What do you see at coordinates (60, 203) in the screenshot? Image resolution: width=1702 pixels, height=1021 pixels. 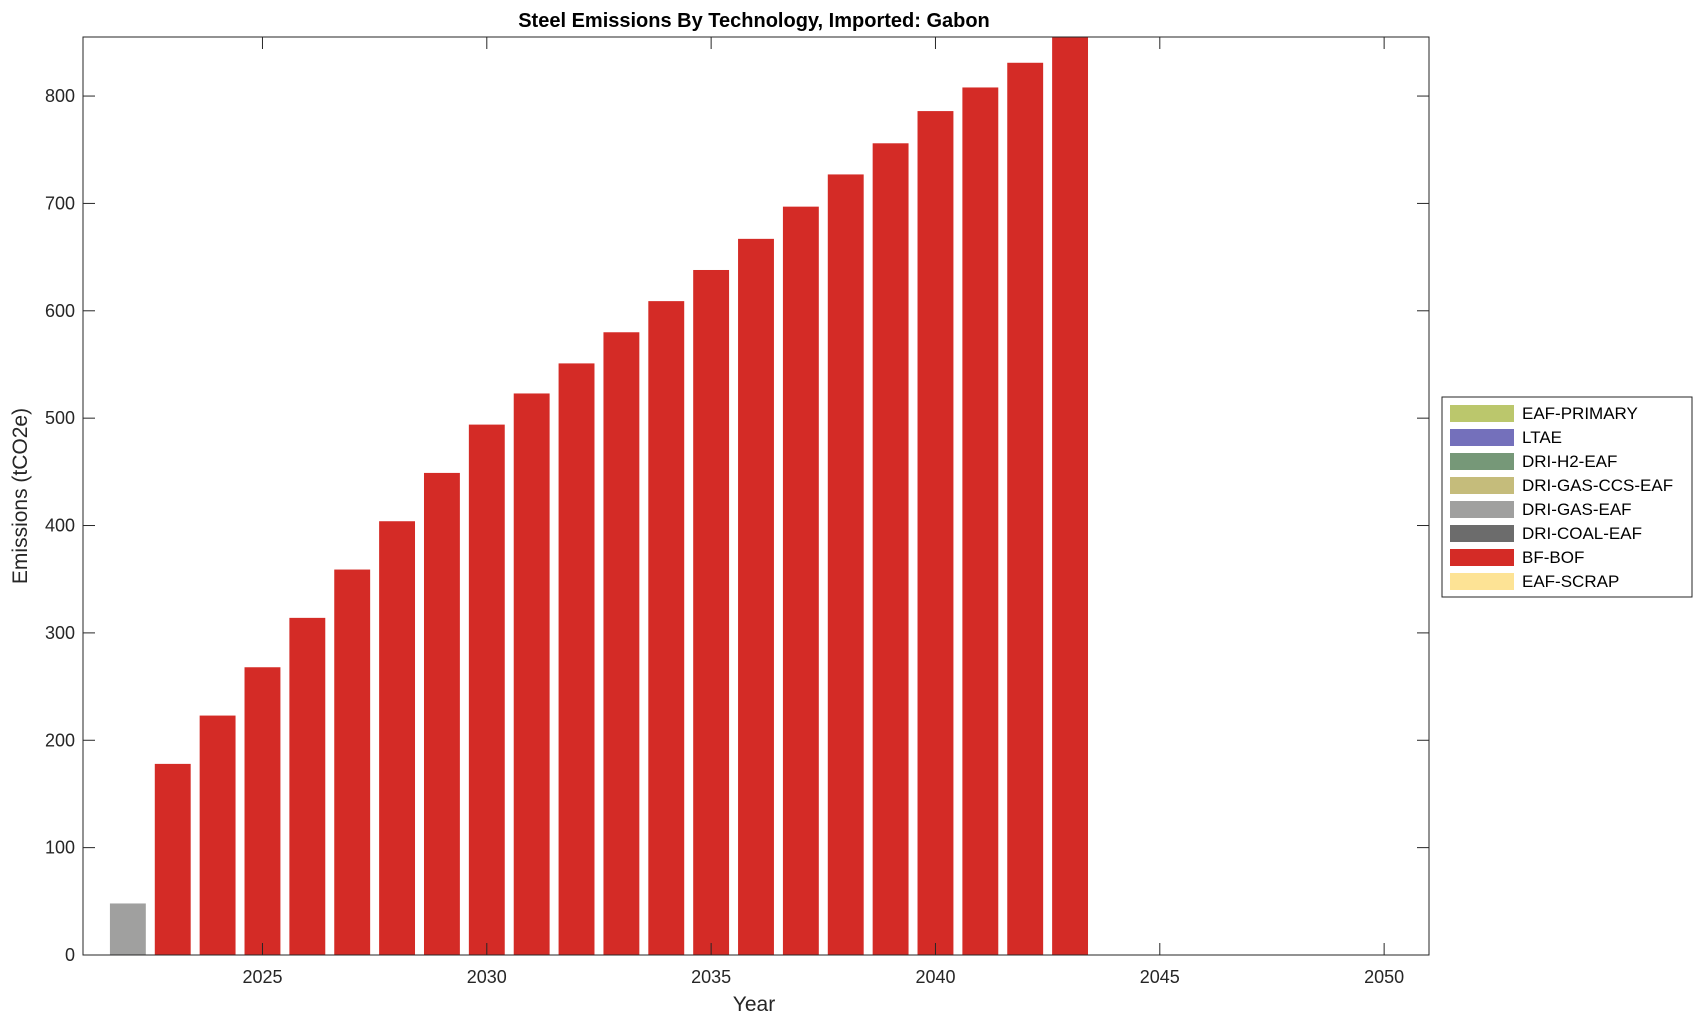 I see `y-tick-label: 700` at bounding box center [60, 203].